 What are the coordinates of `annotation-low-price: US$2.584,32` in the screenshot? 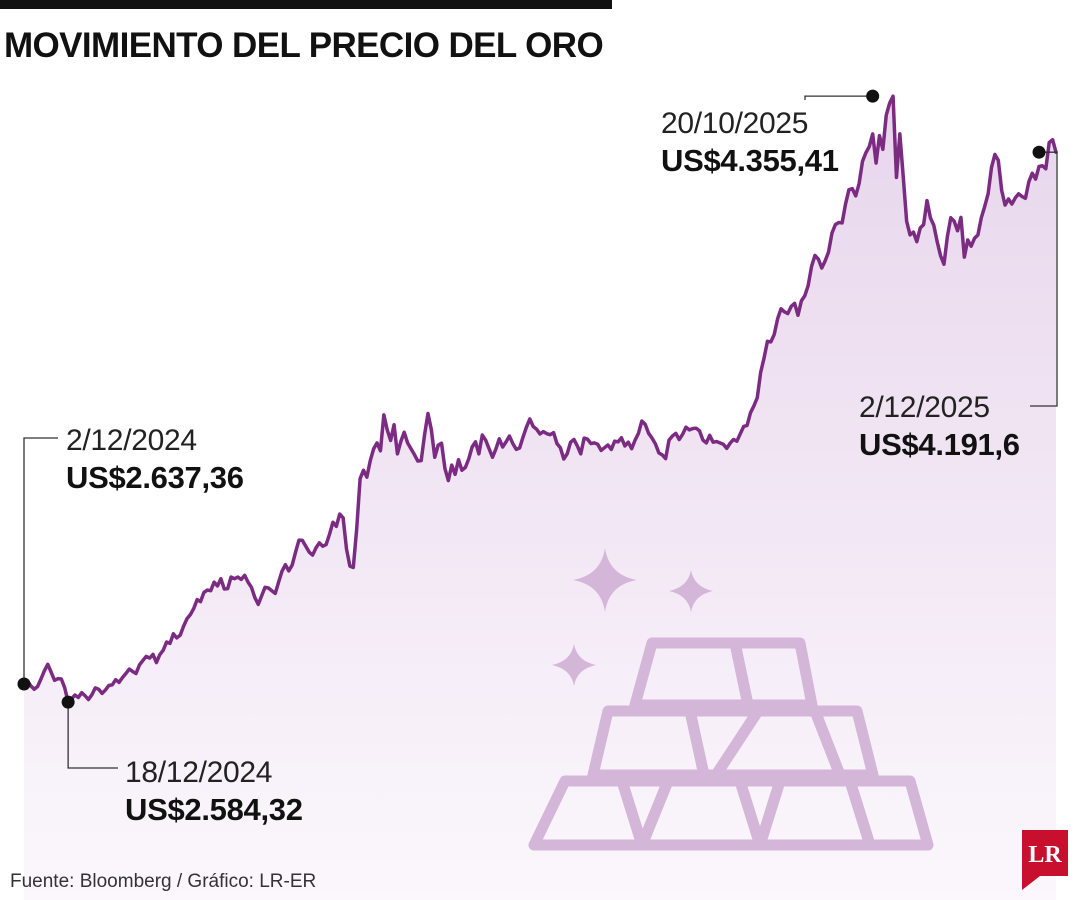 It's located at (214, 809).